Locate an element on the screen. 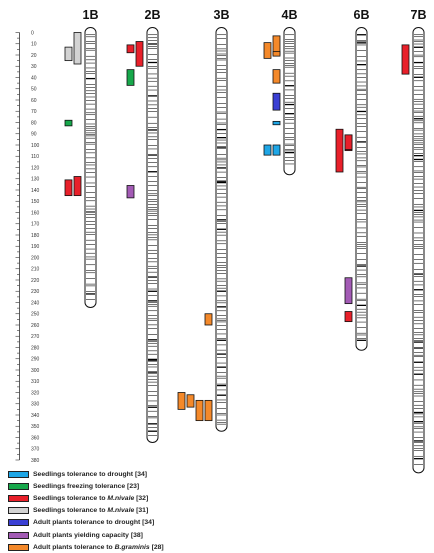  scale-tick-label: 150 is located at coordinates (35, 202).